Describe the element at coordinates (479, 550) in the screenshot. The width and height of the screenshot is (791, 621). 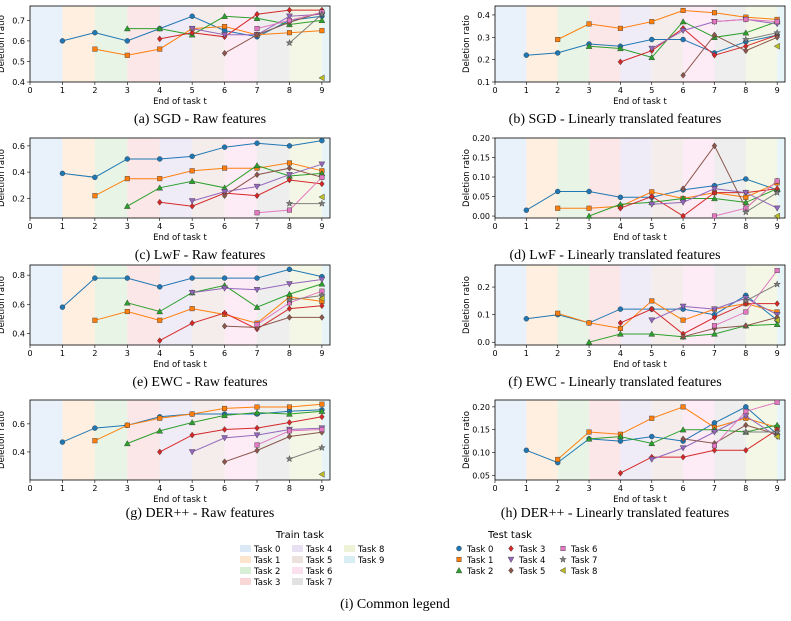
I see `legend-test-label: Task 0` at that location.